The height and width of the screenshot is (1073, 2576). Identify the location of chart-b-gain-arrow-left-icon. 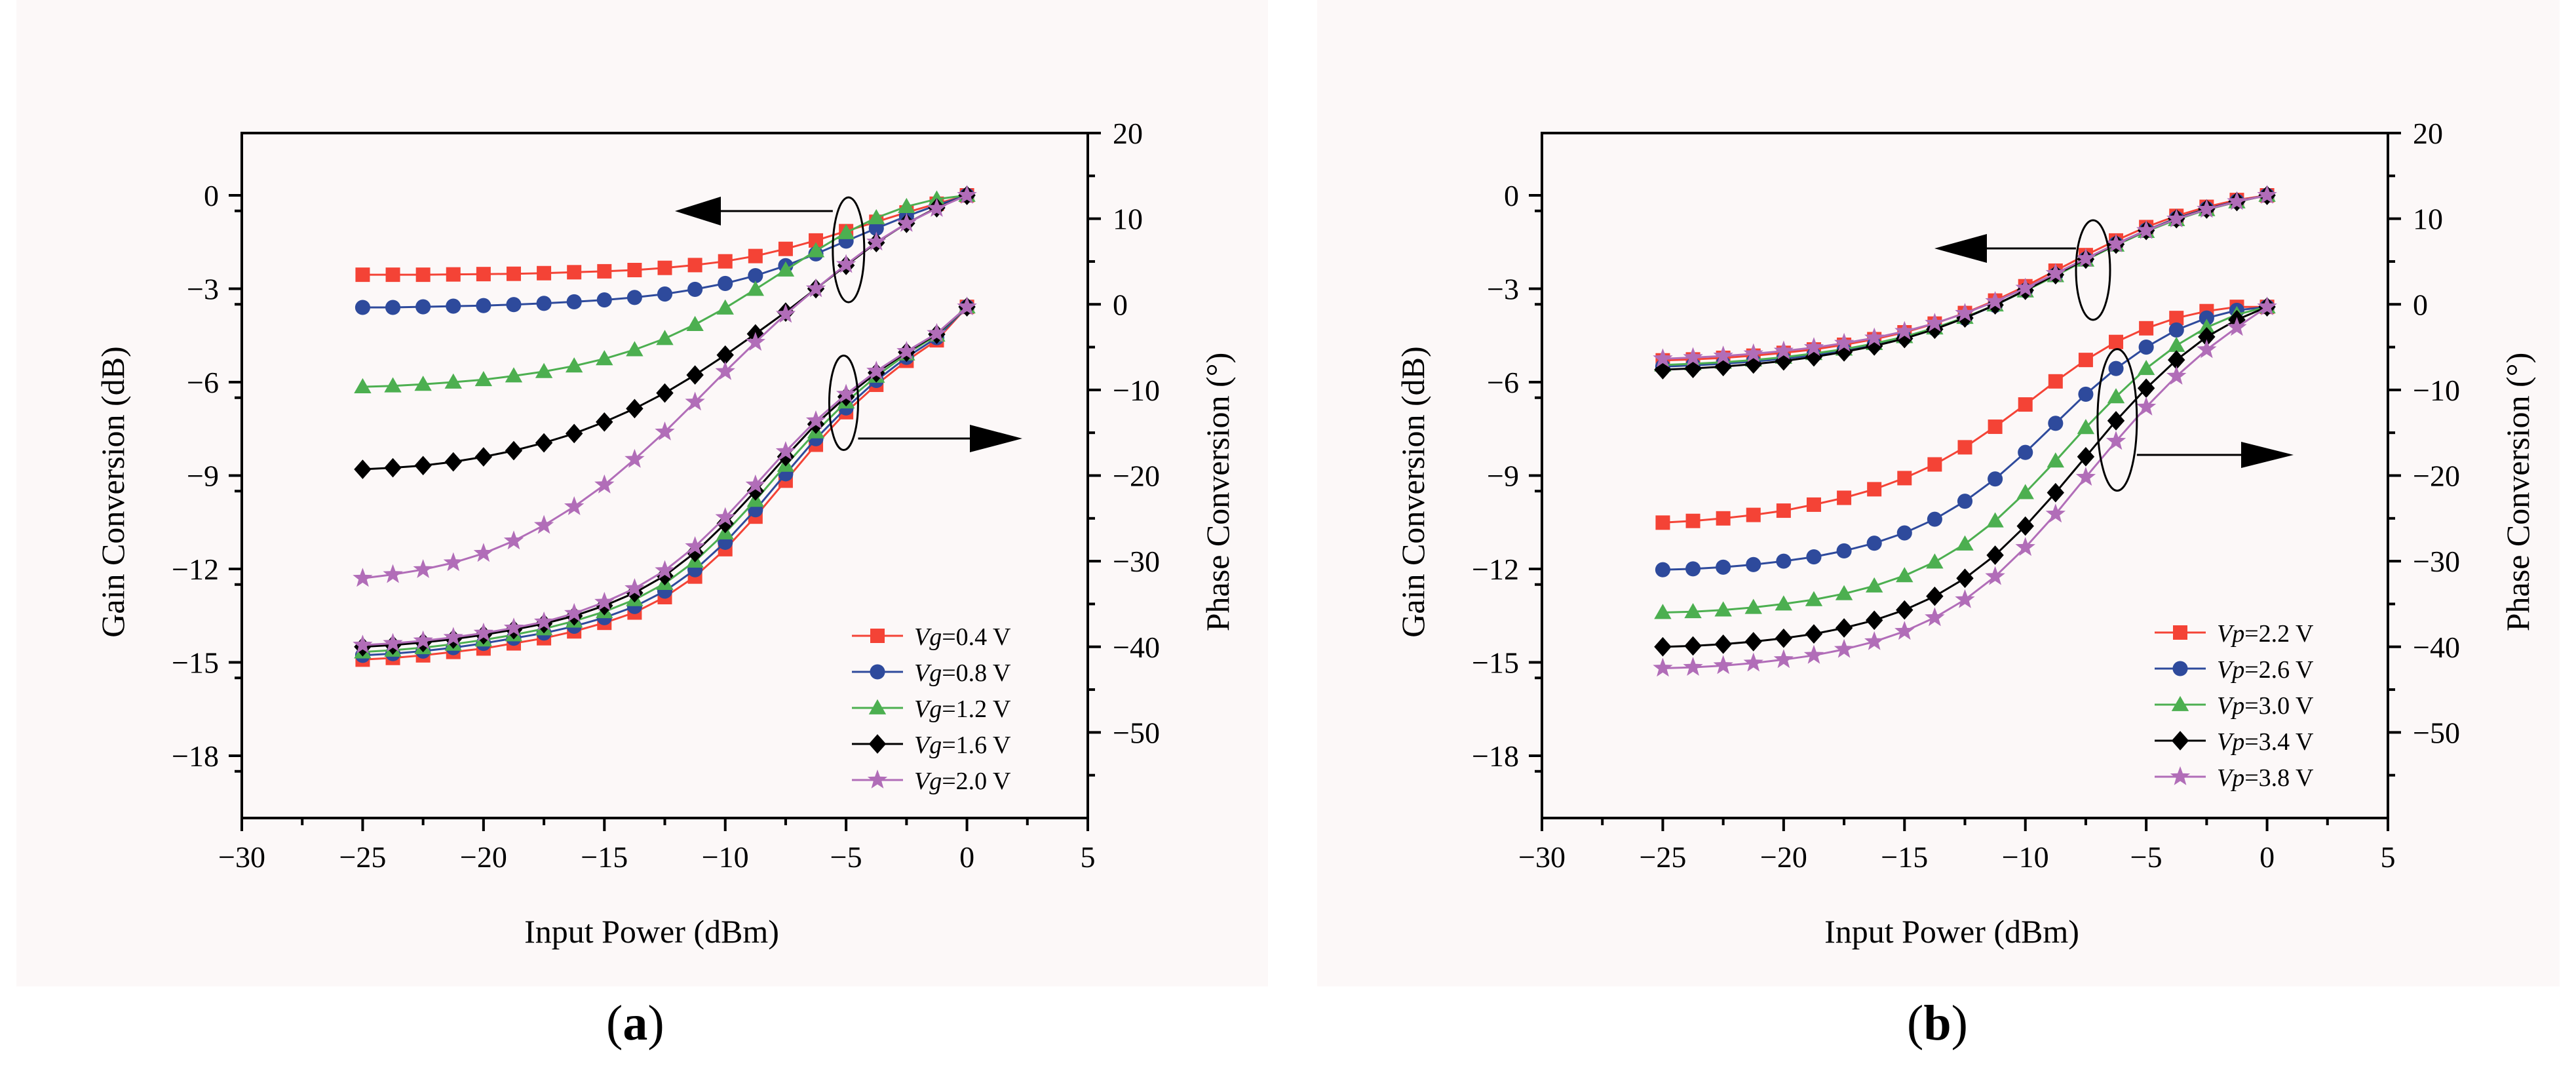
(1960, 248).